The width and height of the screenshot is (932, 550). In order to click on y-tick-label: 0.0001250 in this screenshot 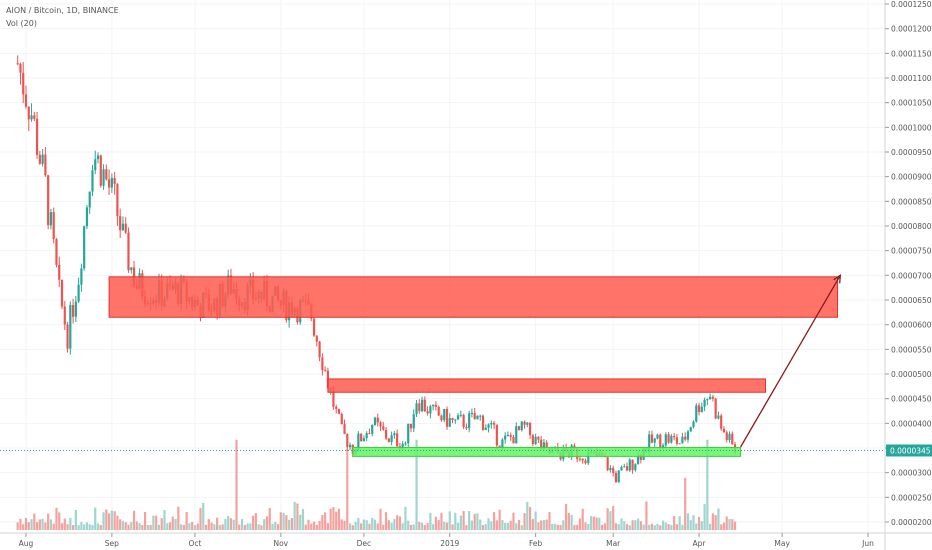, I will do `click(911, 4)`.